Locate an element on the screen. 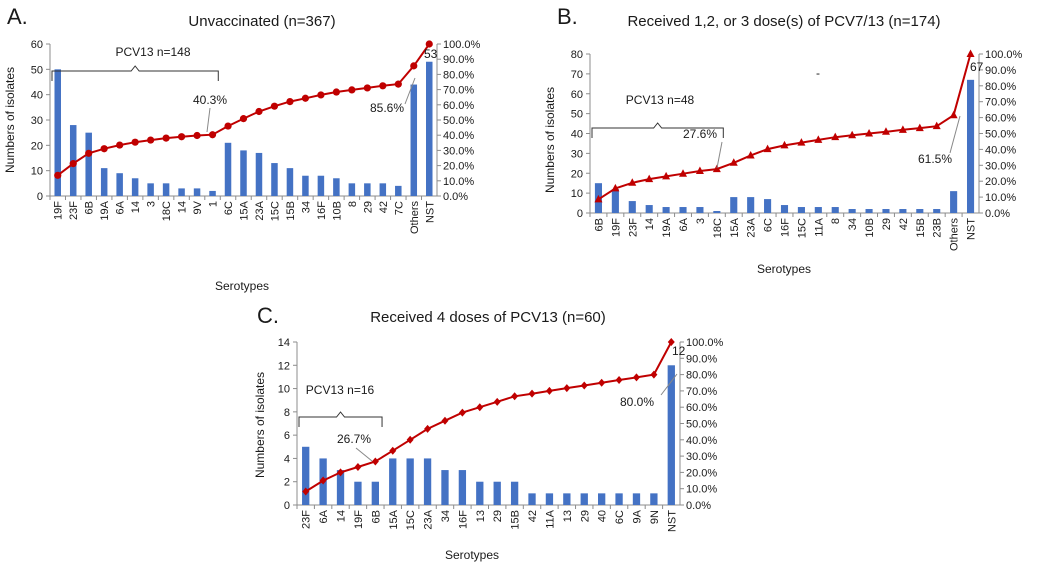  x-tick-label: 6A is located at coordinates (684, 224).